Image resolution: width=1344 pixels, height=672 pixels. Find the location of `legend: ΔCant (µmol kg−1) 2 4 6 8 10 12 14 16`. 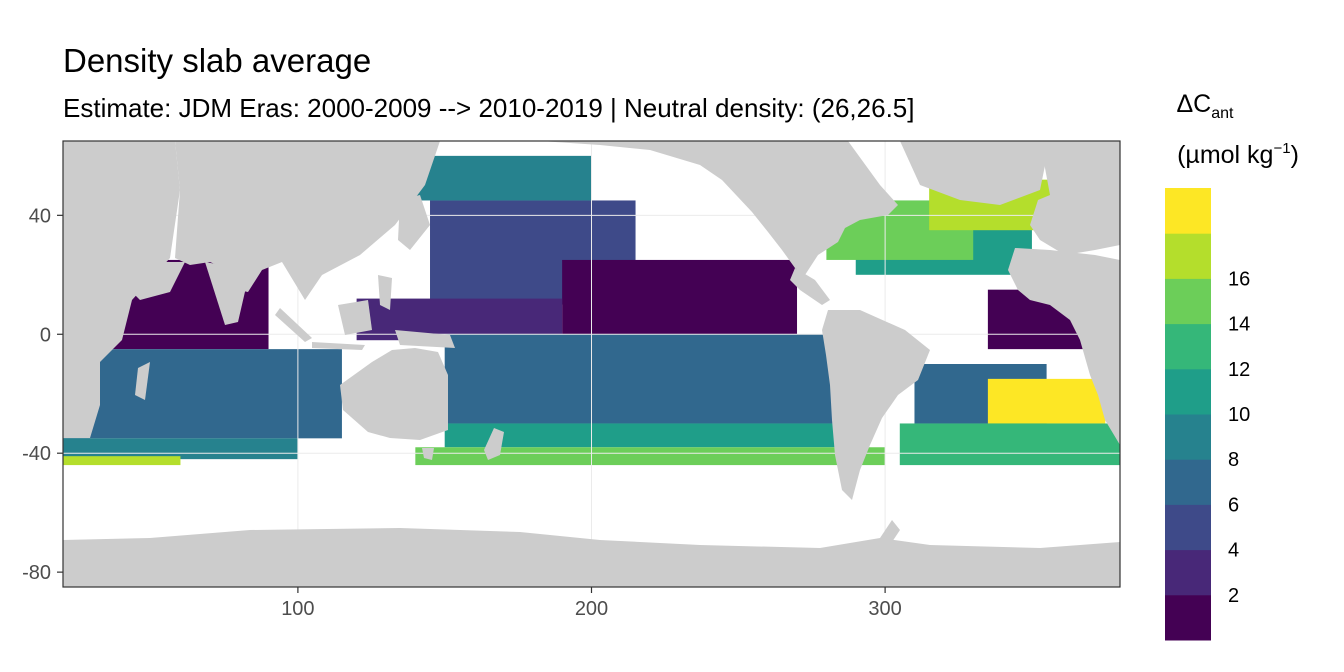

legend: ΔCant (µmol kg−1) 2 4 6 8 10 12 14 16 is located at coordinates (1232, 365).